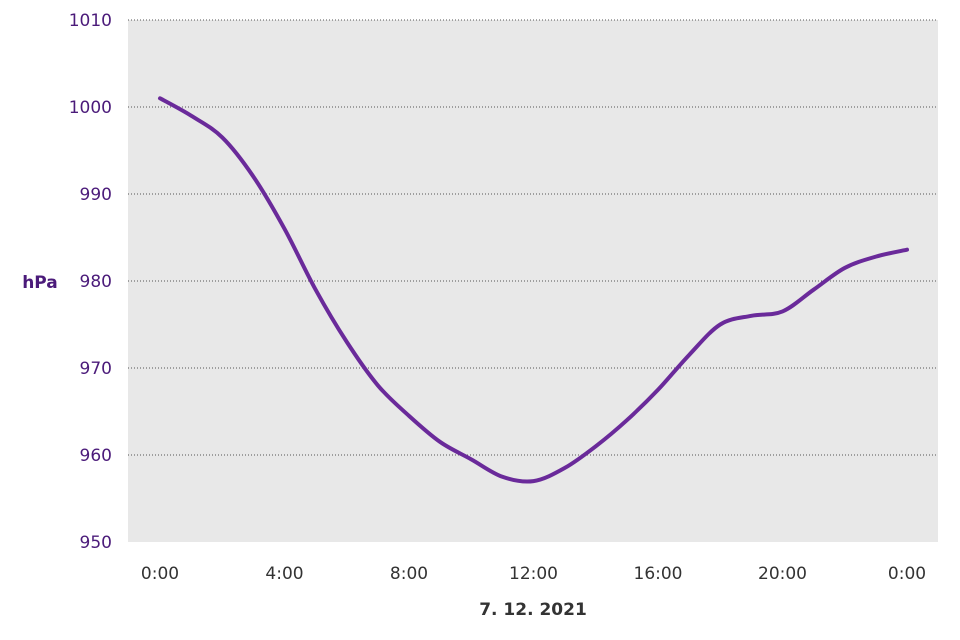 This screenshot has height=640, width=960. What do you see at coordinates (284, 574) in the screenshot?
I see `x-tick-label: 4:00` at bounding box center [284, 574].